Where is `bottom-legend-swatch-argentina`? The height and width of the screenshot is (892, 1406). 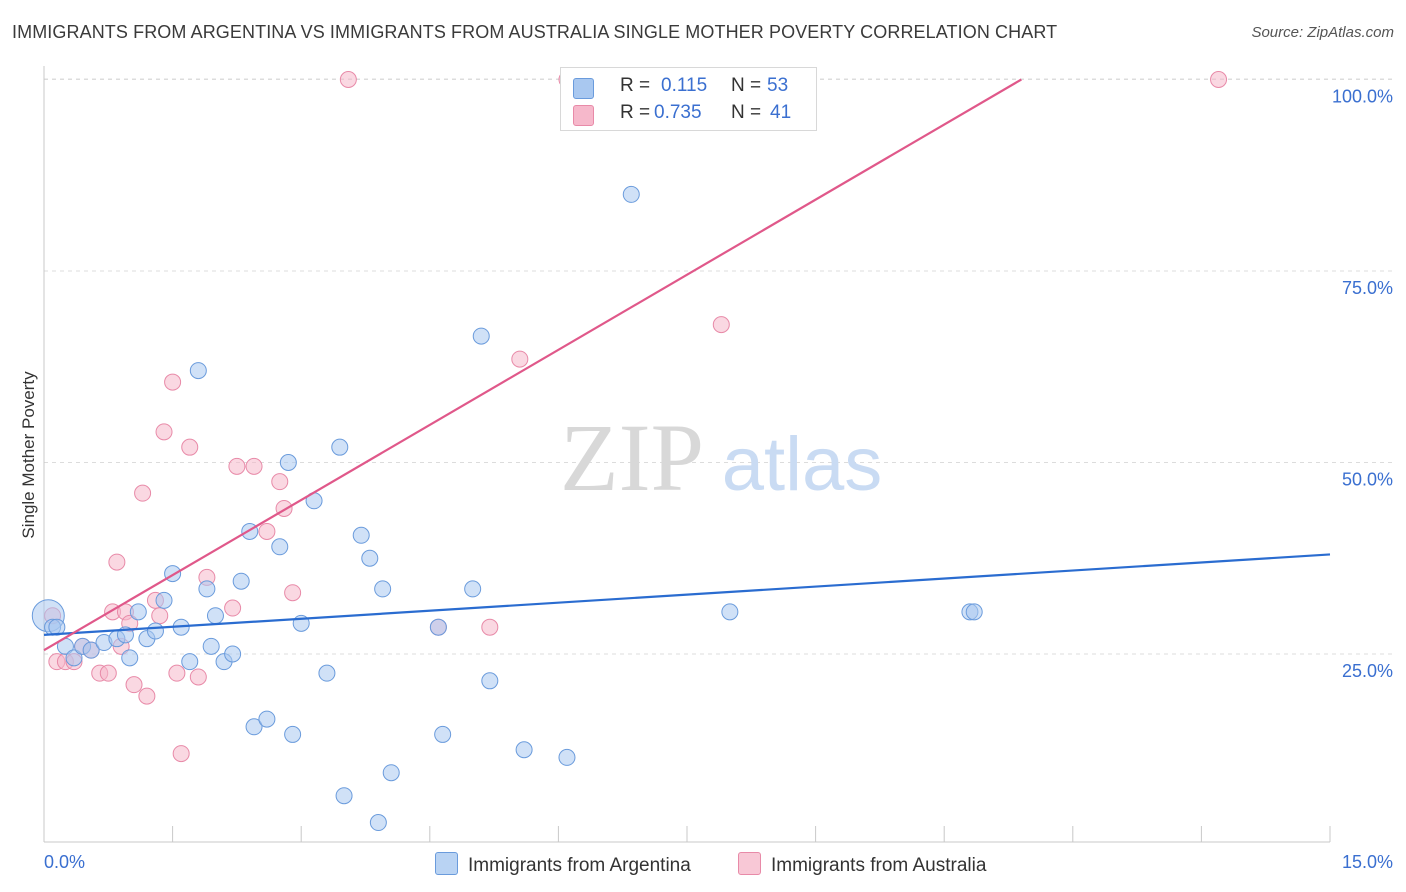 bottom-legend-swatch-argentina is located at coordinates (446, 863).